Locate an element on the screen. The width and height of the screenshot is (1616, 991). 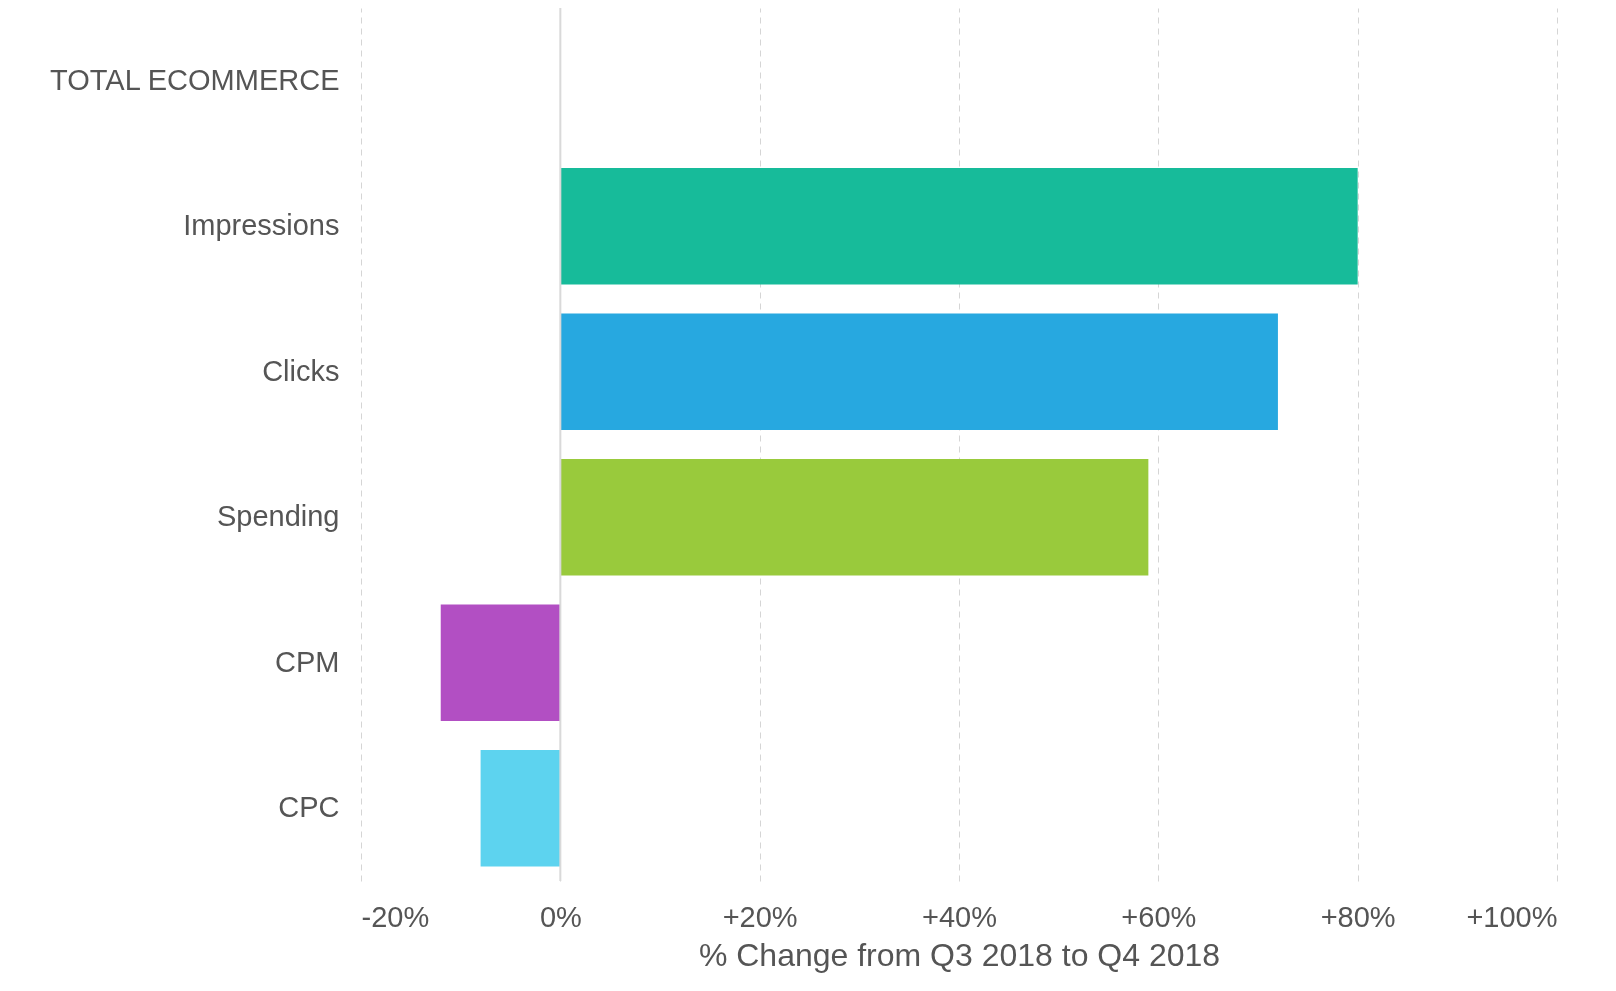
y-tick-label: CPM is located at coordinates (307, 661).